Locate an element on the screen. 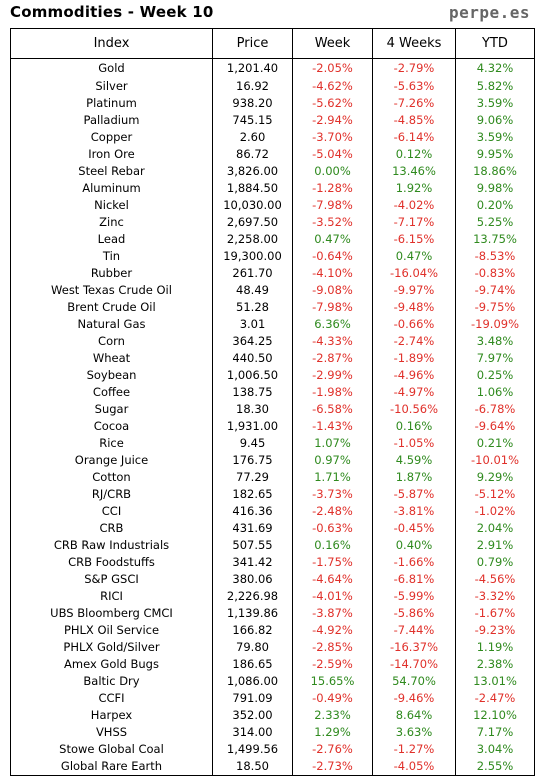 This screenshot has width=544, height=784. four-week-change-cell: -4.05% is located at coordinates (414, 766).